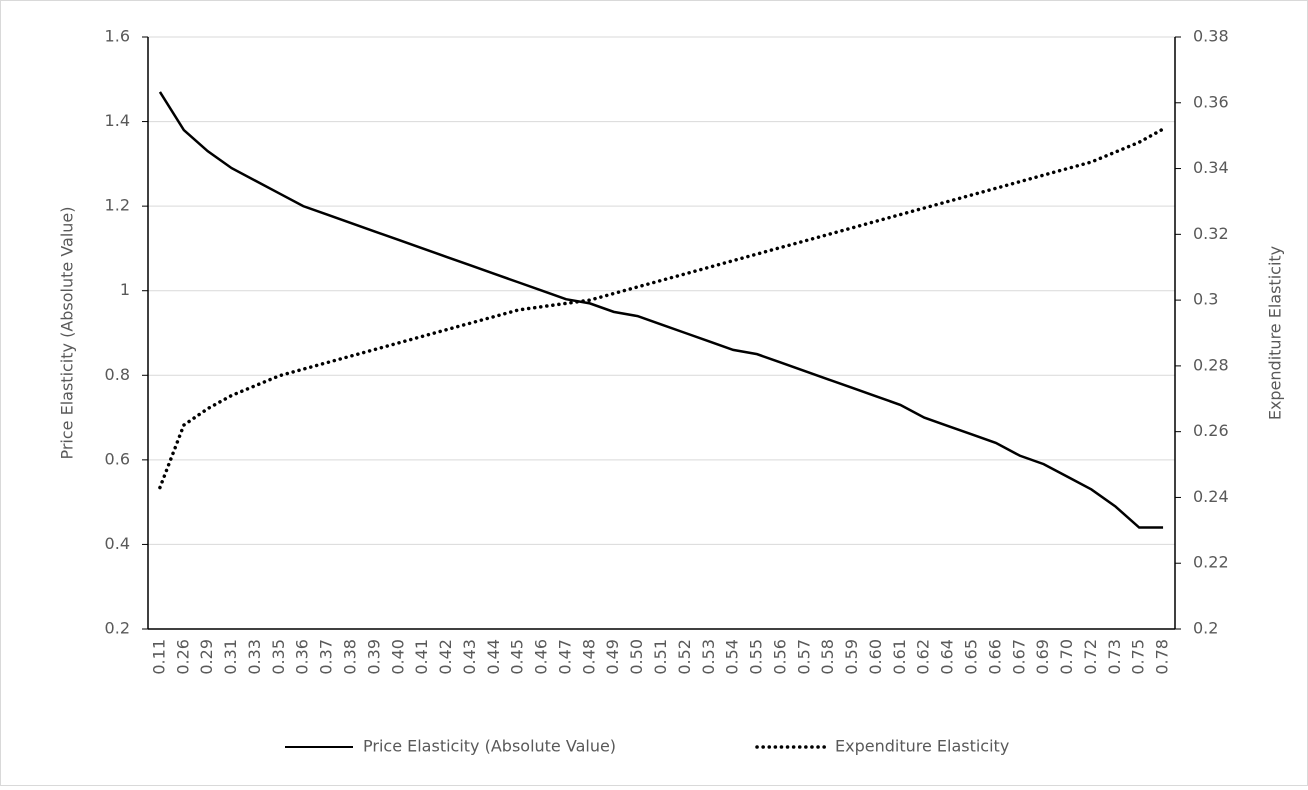 The image size is (1308, 790). What do you see at coordinates (636, 657) in the screenshot?
I see `x-tick-label: 0.50` at bounding box center [636, 657].